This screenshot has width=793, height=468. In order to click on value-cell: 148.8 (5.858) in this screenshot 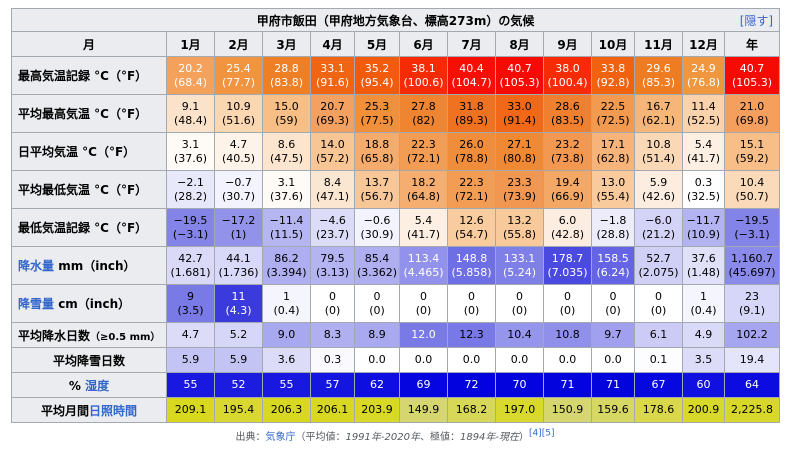, I will do `click(471, 265)`.